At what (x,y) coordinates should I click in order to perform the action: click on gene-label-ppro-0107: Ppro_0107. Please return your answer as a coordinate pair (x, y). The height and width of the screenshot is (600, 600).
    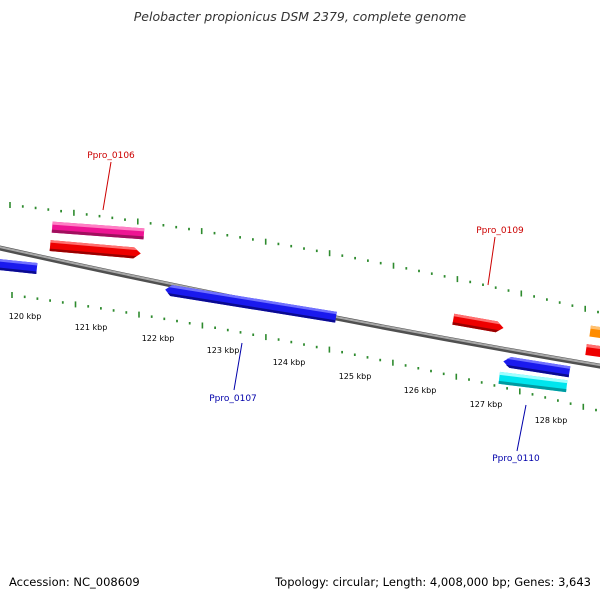
    Looking at the image, I should click on (233, 399).